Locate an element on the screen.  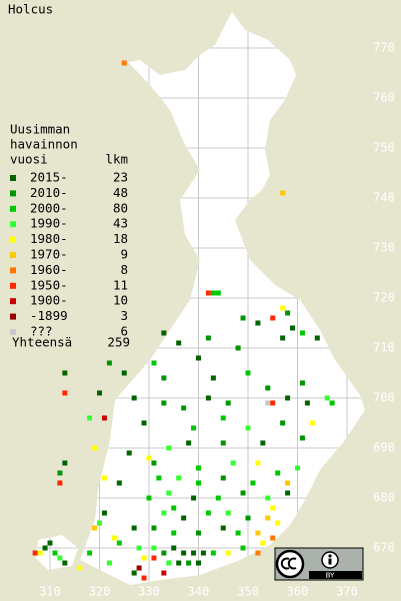
legend-count: 11 is located at coordinates (120, 284).